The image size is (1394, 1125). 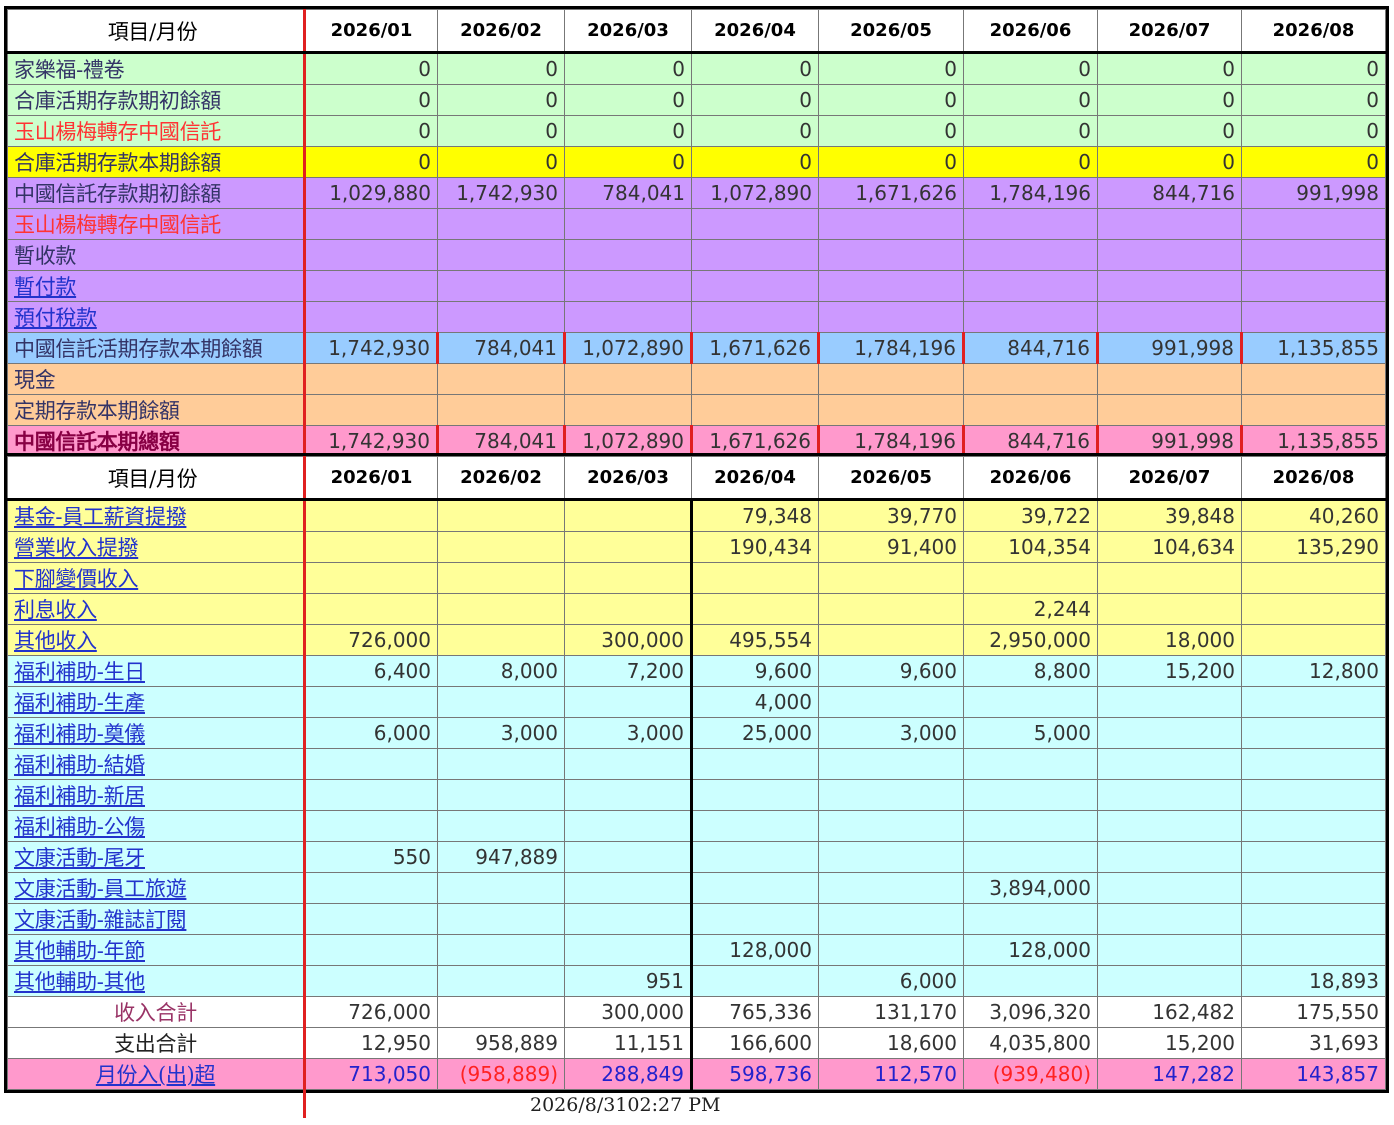 What do you see at coordinates (156, 410) in the screenshot?
I see `balance-row-label: 定期存款本期餘額` at bounding box center [156, 410].